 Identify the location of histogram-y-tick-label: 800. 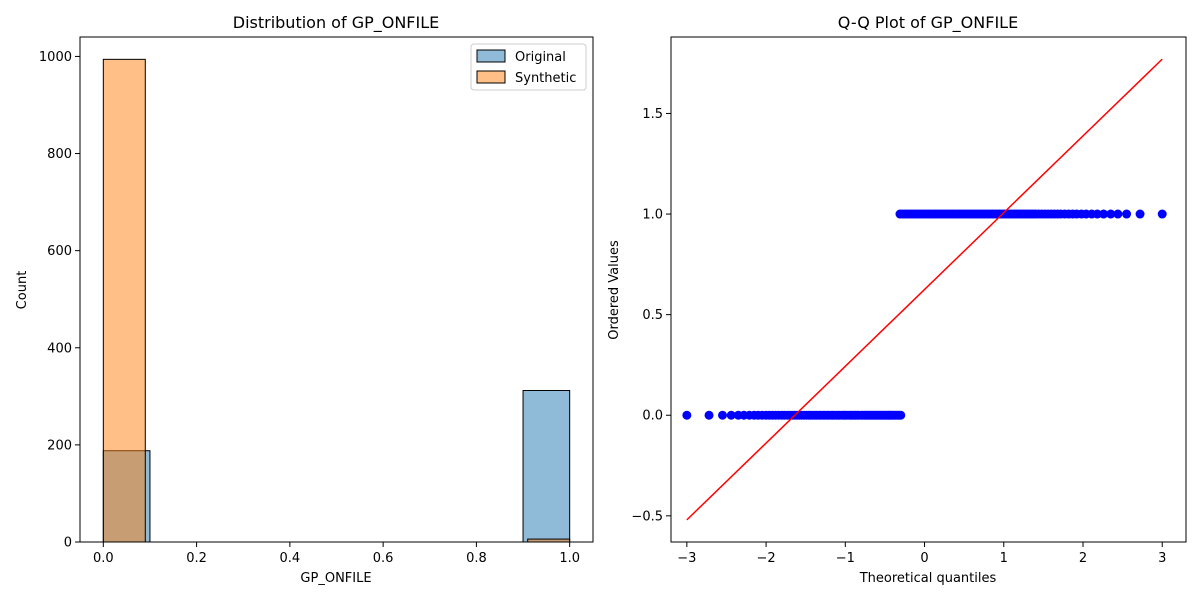
(59, 154).